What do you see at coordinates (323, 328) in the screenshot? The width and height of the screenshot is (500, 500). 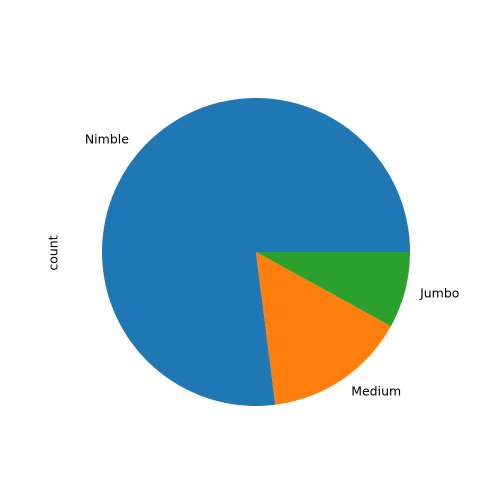 I see `pie-slice-medium` at bounding box center [323, 328].